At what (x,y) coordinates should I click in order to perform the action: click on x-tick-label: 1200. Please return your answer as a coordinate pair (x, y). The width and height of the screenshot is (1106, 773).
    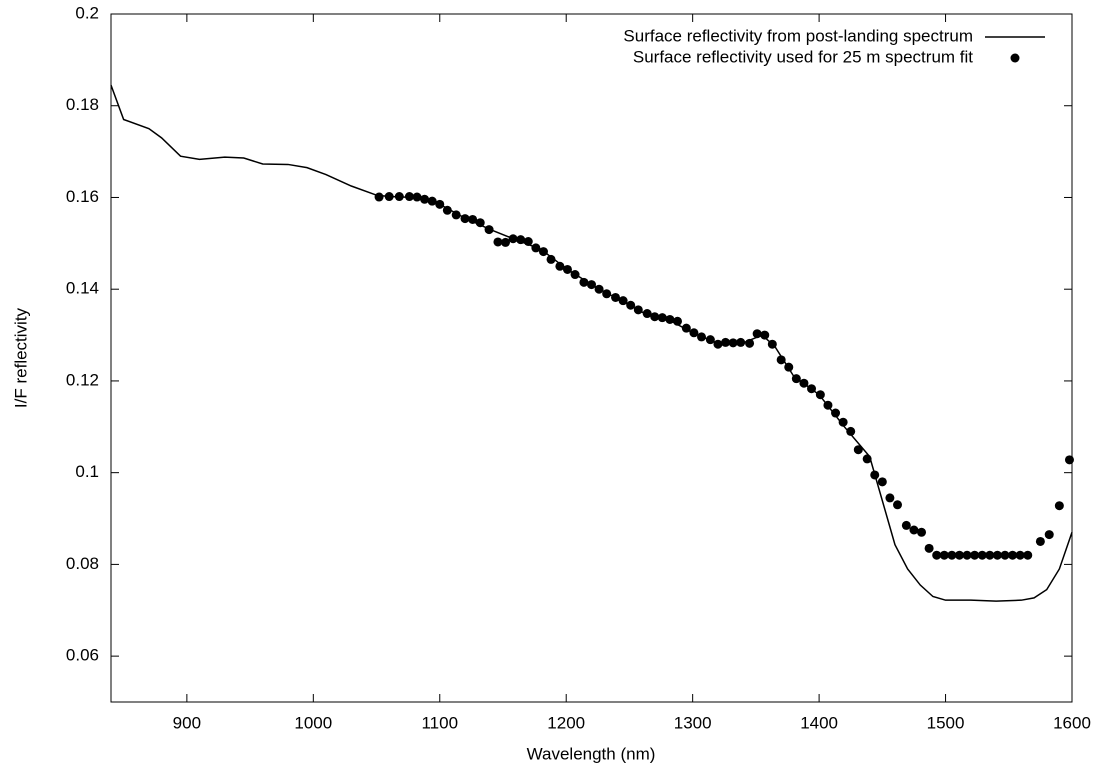
    Looking at the image, I should click on (566, 722).